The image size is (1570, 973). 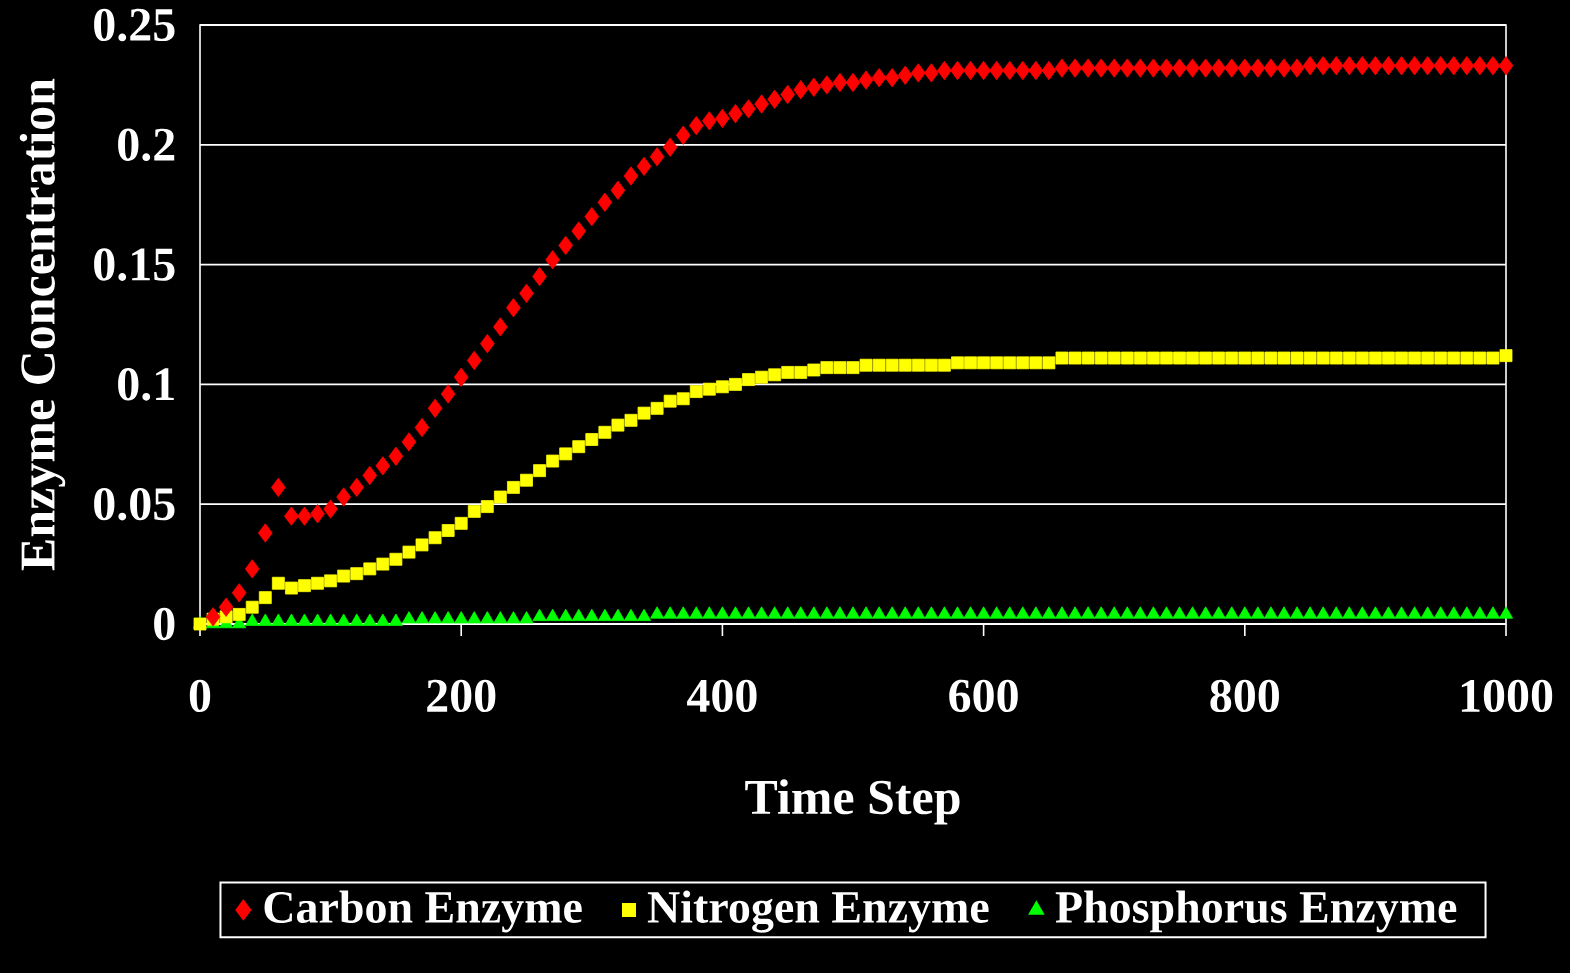 What do you see at coordinates (134, 264) in the screenshot?
I see `y-tick-label: 0.15` at bounding box center [134, 264].